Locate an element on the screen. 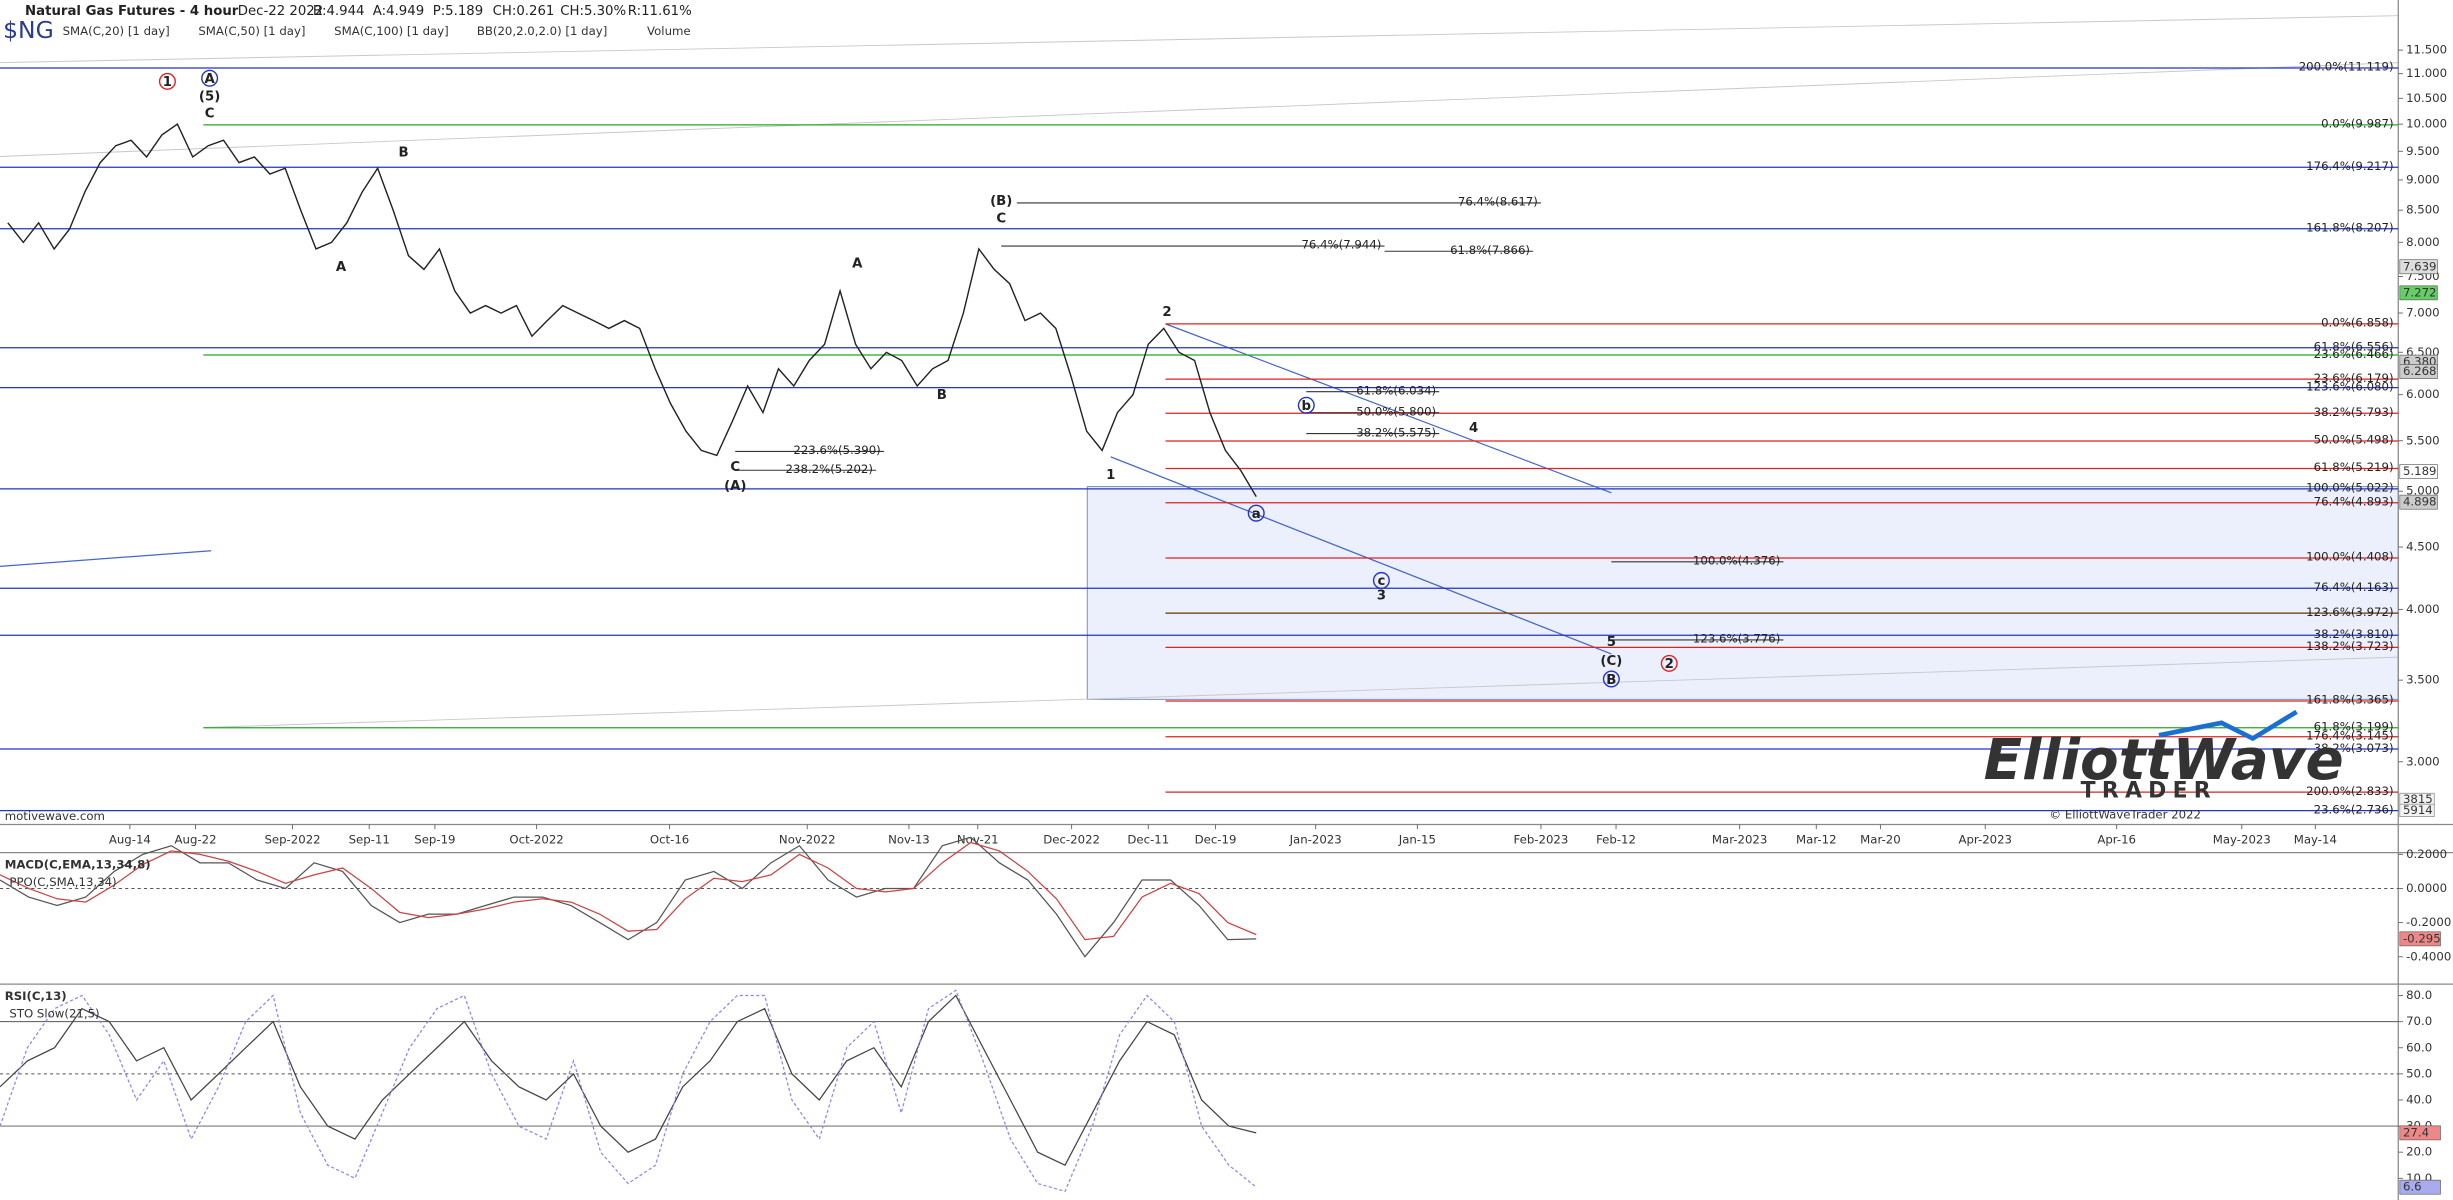  fib-level-label: 161.8%(8.207) is located at coordinates (2349, 227).